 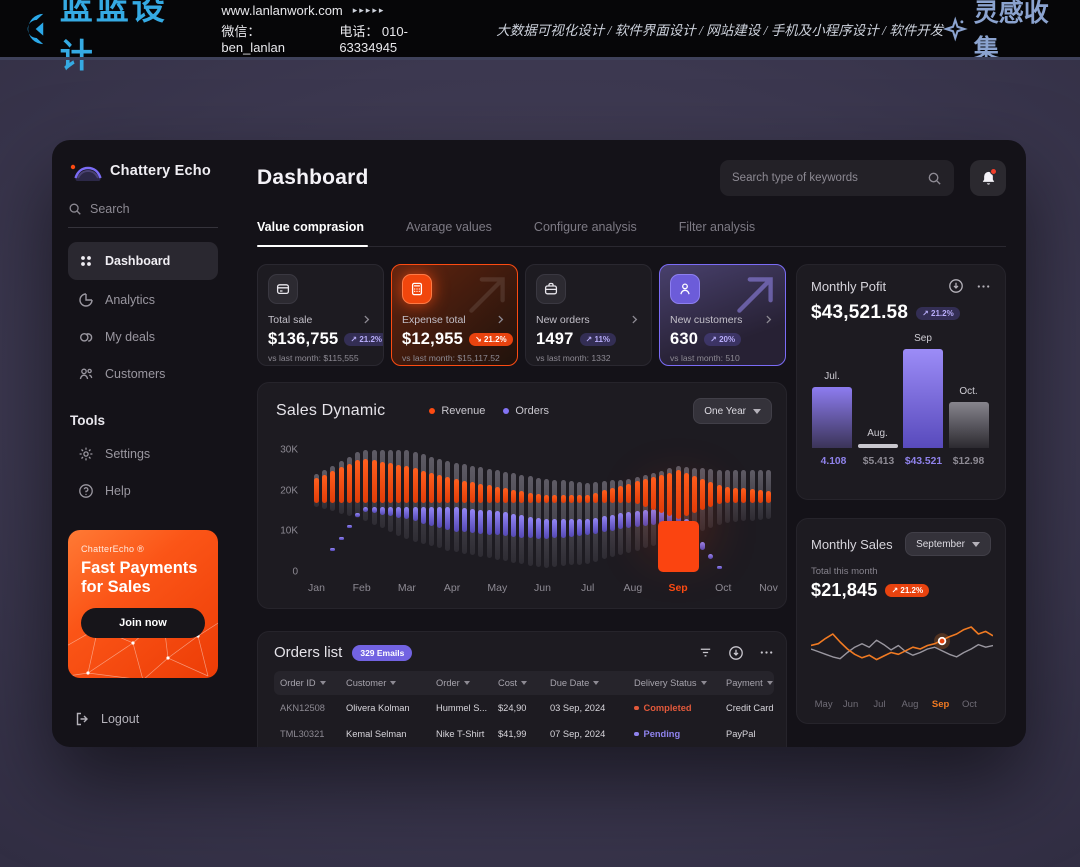 I want to click on month-label-aug: Aug, so click(x=910, y=704).